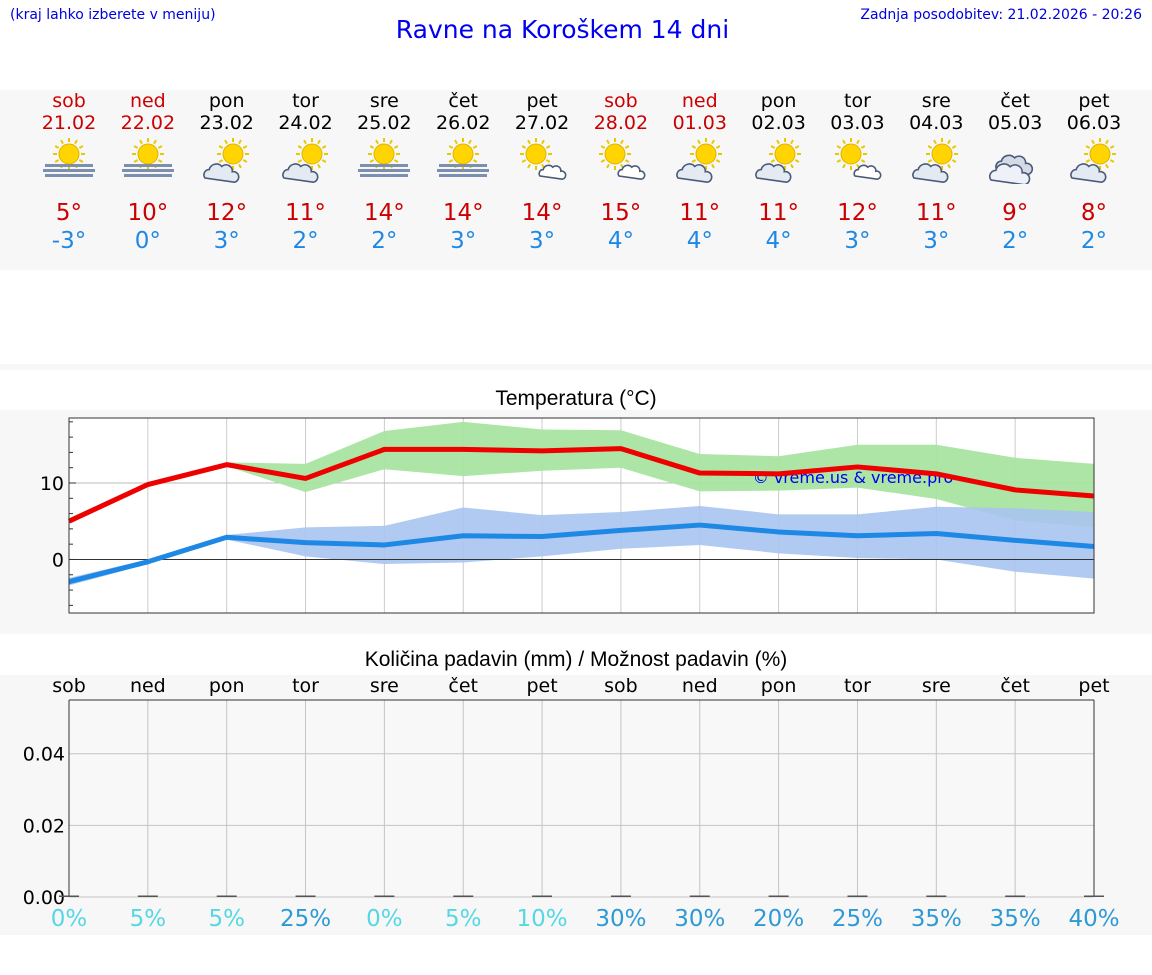  Describe the element at coordinates (857, 686) in the screenshot. I see `day-label: tor` at that location.